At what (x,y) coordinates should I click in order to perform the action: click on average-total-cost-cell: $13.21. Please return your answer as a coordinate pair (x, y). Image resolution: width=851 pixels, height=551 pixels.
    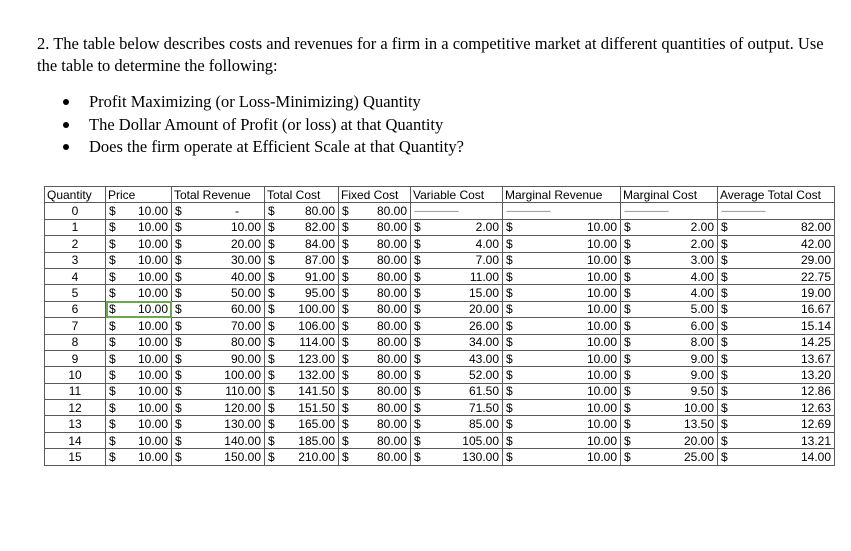
    Looking at the image, I should click on (776, 440).